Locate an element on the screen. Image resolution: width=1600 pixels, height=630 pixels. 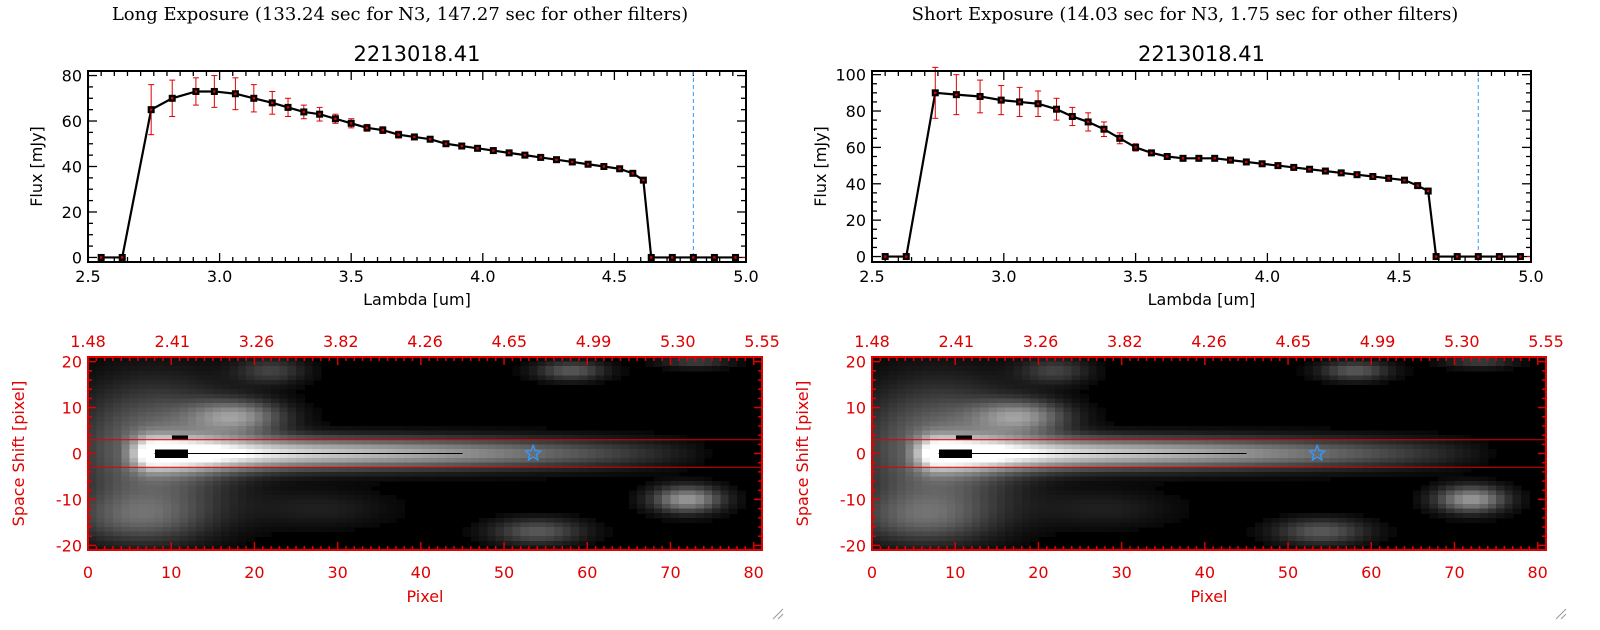
y-tick-label: 100 is located at coordinates (850, 75).